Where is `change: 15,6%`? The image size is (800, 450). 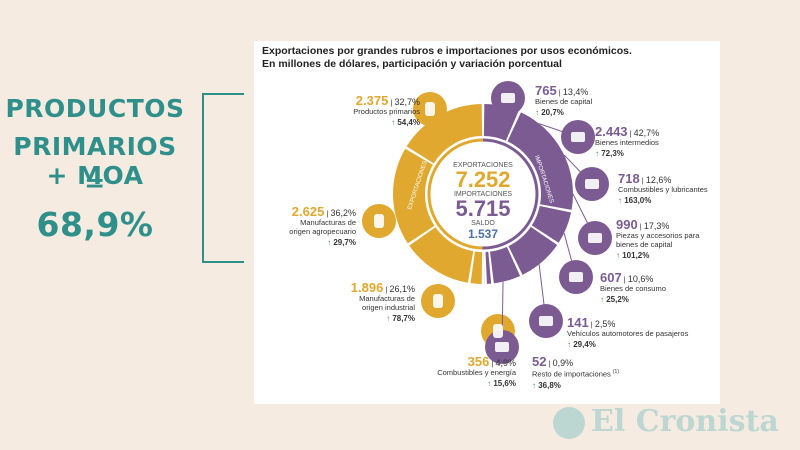 change: 15,6% is located at coordinates (504, 383).